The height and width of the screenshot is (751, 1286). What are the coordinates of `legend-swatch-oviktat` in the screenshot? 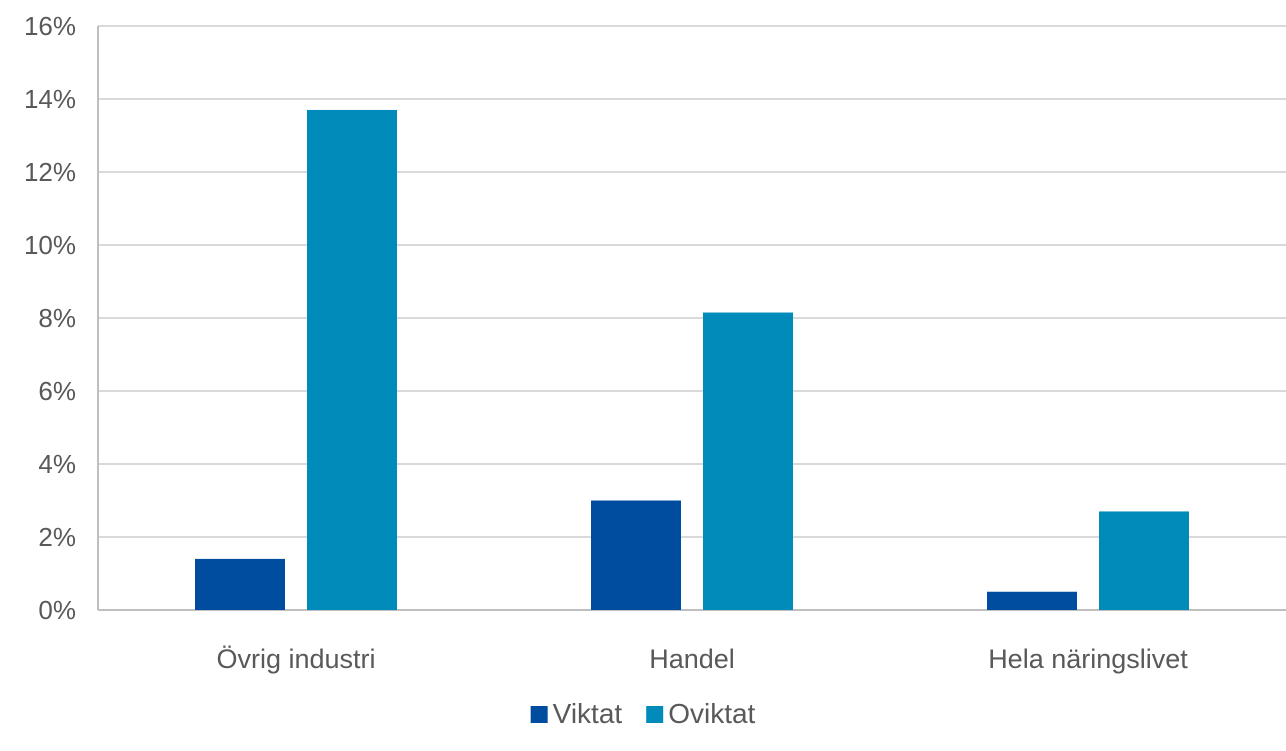 It's located at (655, 714).